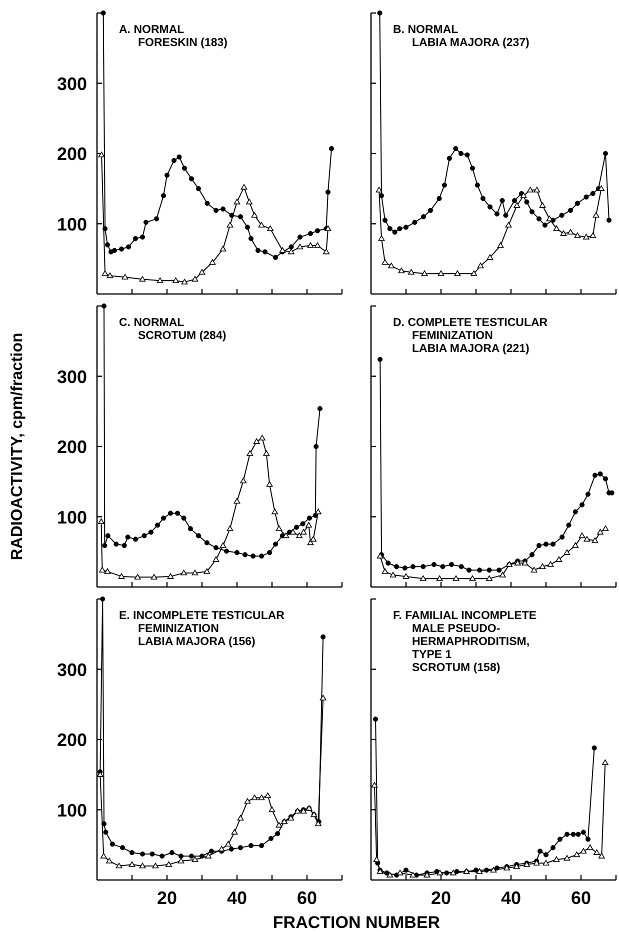 The width and height of the screenshot is (619, 932). Describe the element at coordinates (461, 36) in the screenshot. I see `text: B. NORMAL LABIA MAJORA (237)` at that location.